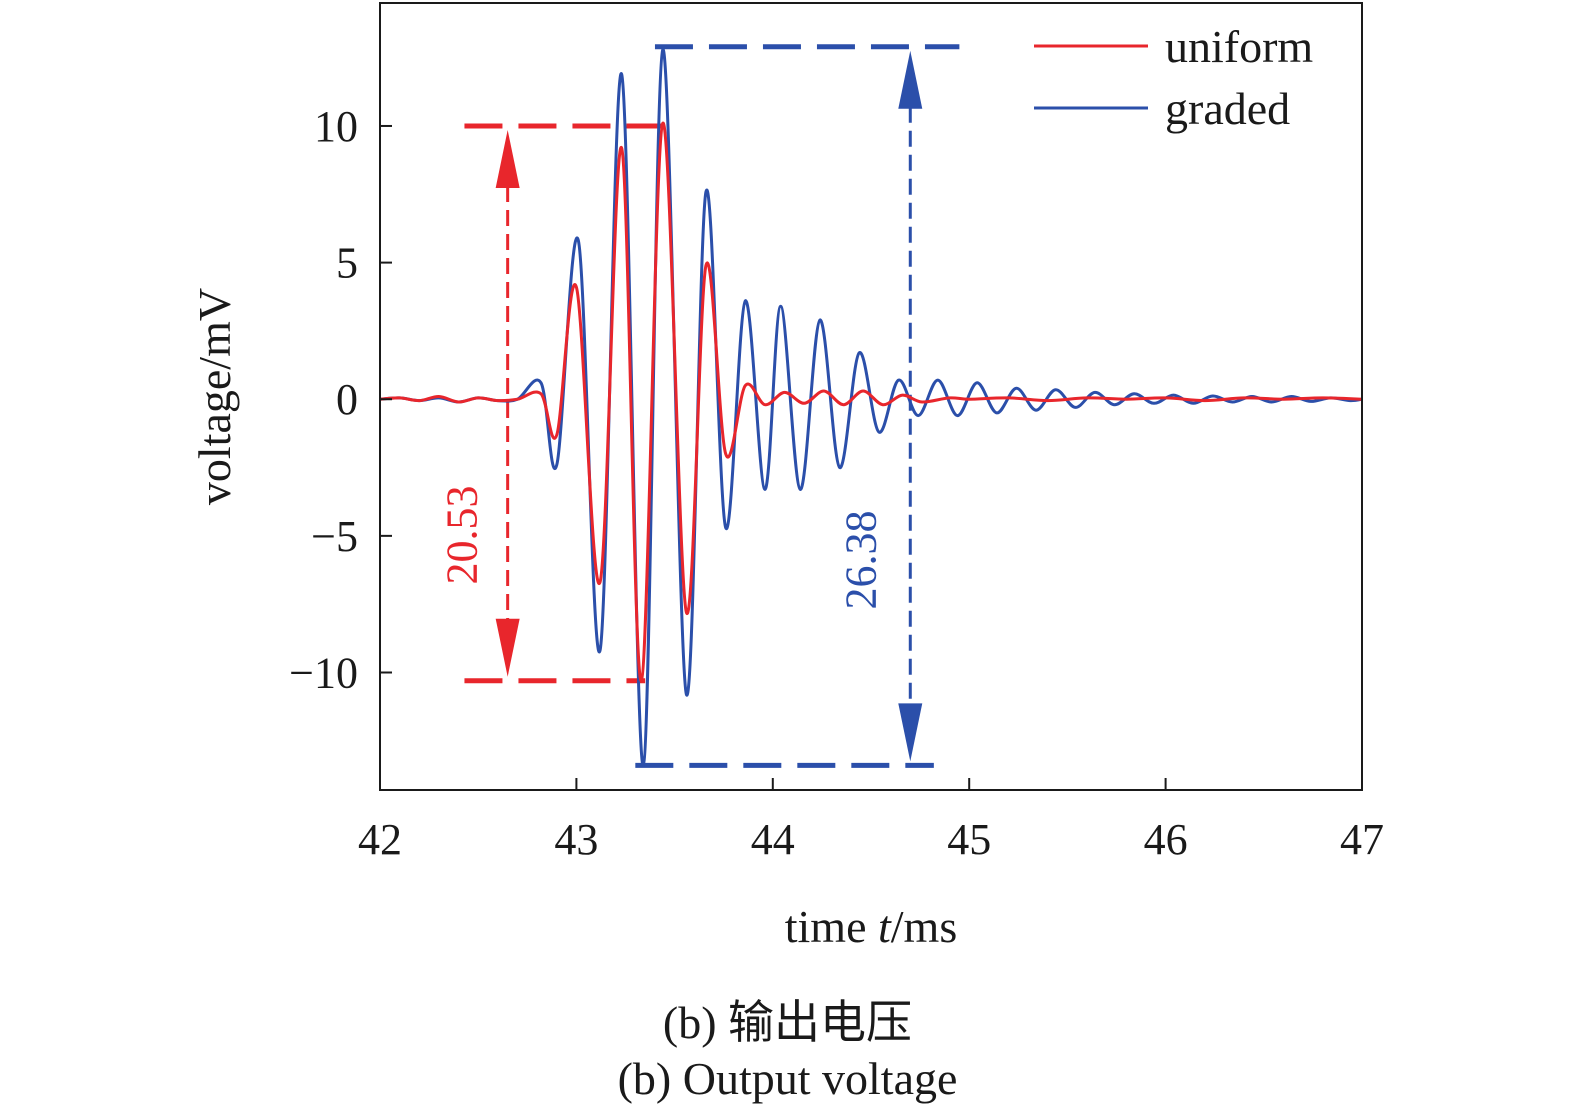  Describe the element at coordinates (773, 839) in the screenshot. I see `x-tick-label: 44` at that location.